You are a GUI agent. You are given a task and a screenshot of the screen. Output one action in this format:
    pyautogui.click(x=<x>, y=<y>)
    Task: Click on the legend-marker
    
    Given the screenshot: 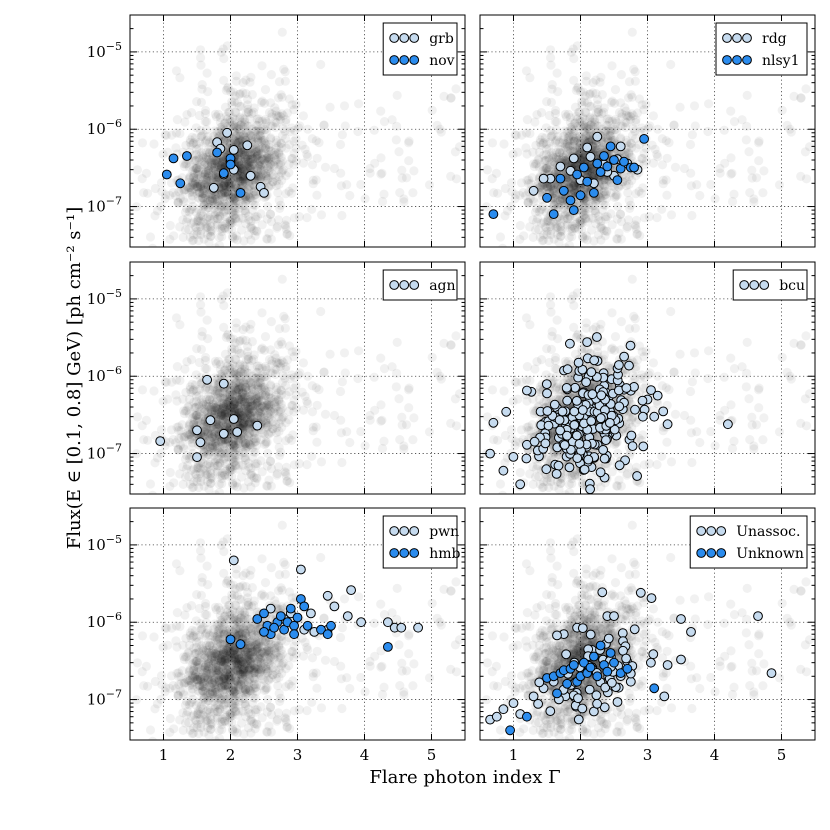 What is the action you would take?
    pyautogui.click(x=414, y=60)
    